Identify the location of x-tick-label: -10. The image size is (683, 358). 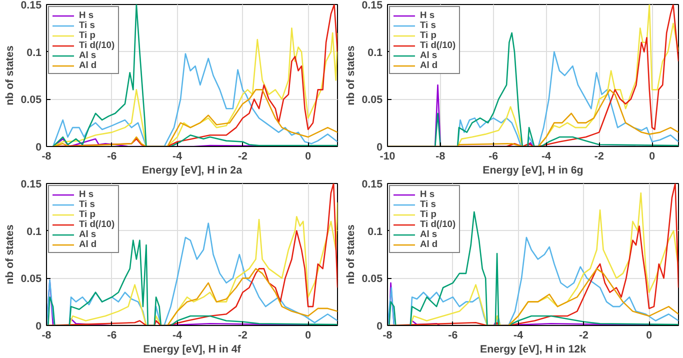
(388, 156).